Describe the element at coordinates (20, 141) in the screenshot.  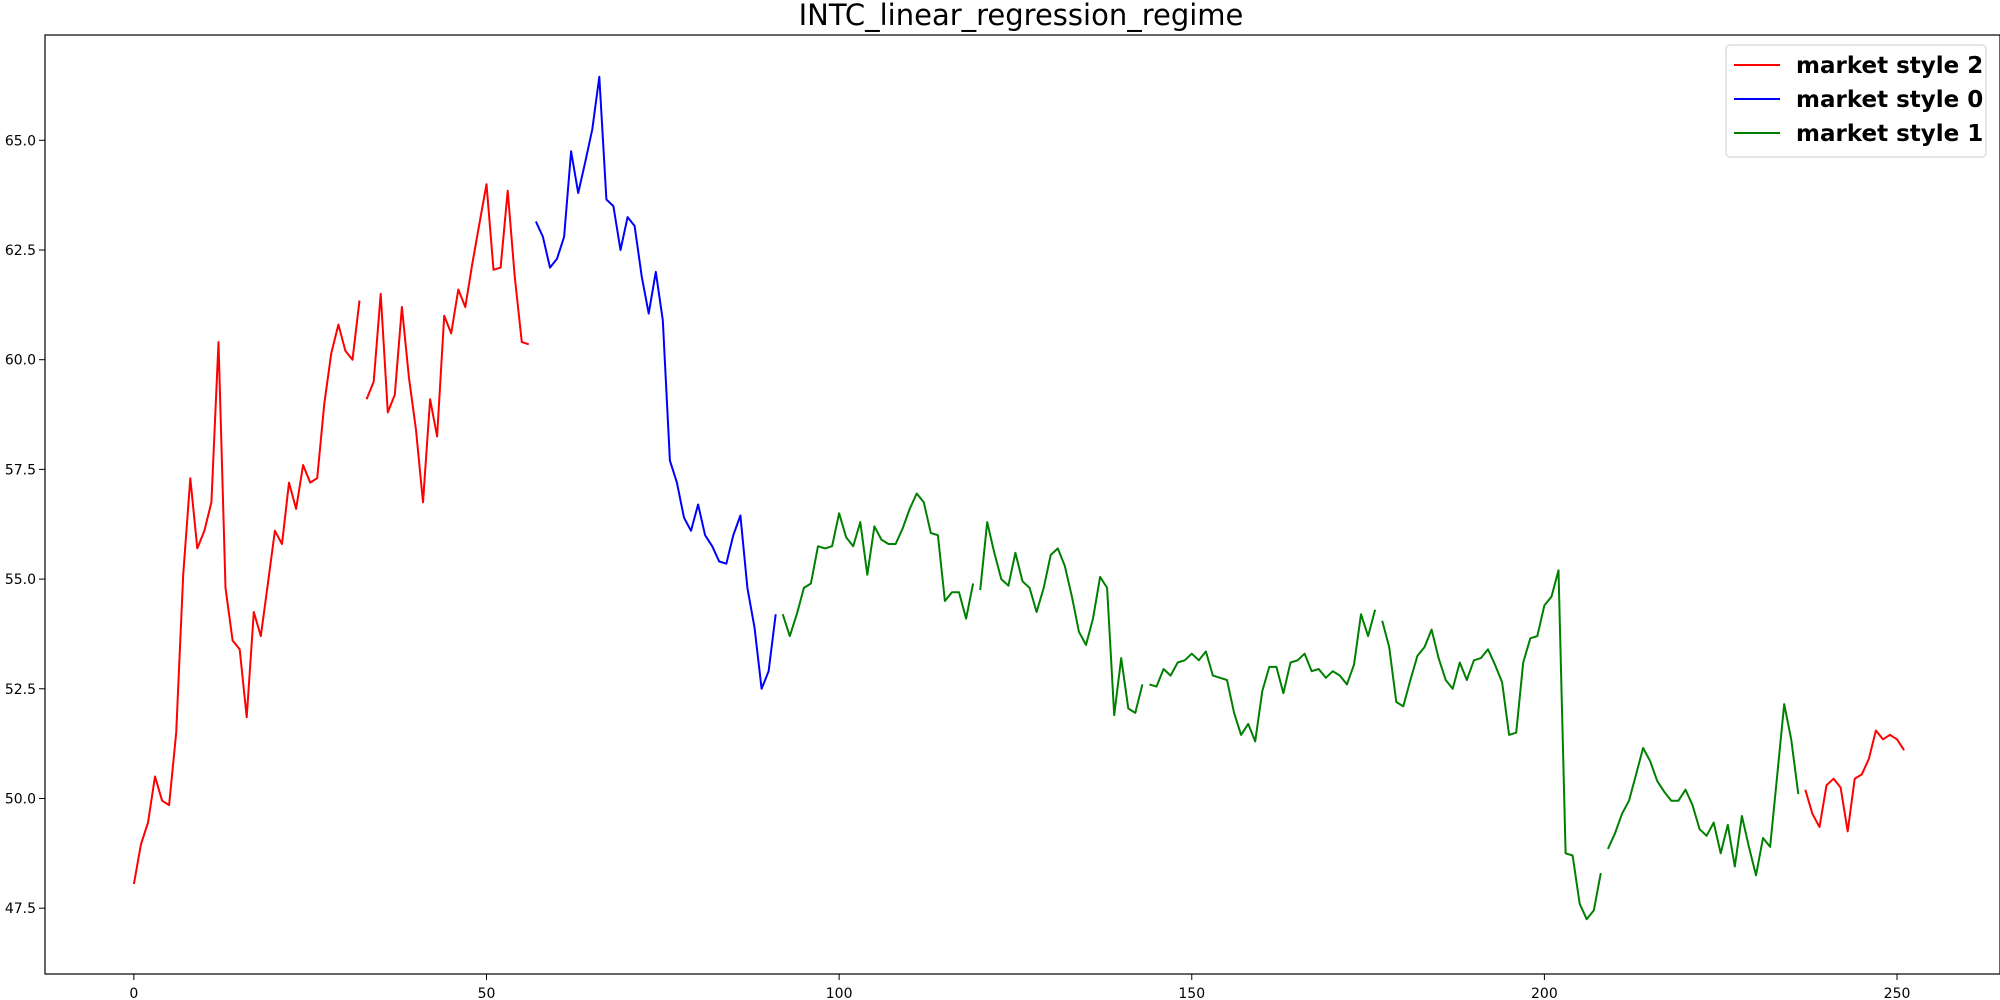
I see `y-tick-label: 65.0` at that location.